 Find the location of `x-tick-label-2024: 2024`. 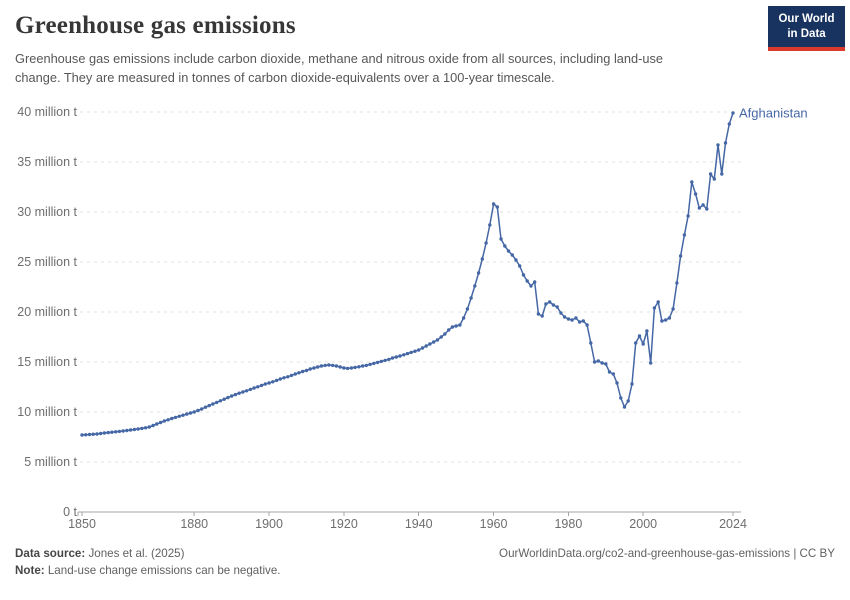

x-tick-label-2024: 2024 is located at coordinates (733, 524).